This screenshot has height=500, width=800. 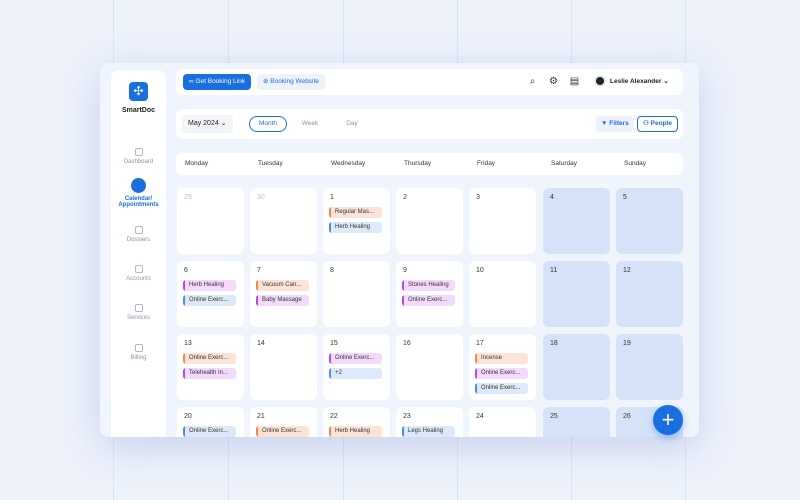 I want to click on day-cell: 14, so click(x=283, y=367).